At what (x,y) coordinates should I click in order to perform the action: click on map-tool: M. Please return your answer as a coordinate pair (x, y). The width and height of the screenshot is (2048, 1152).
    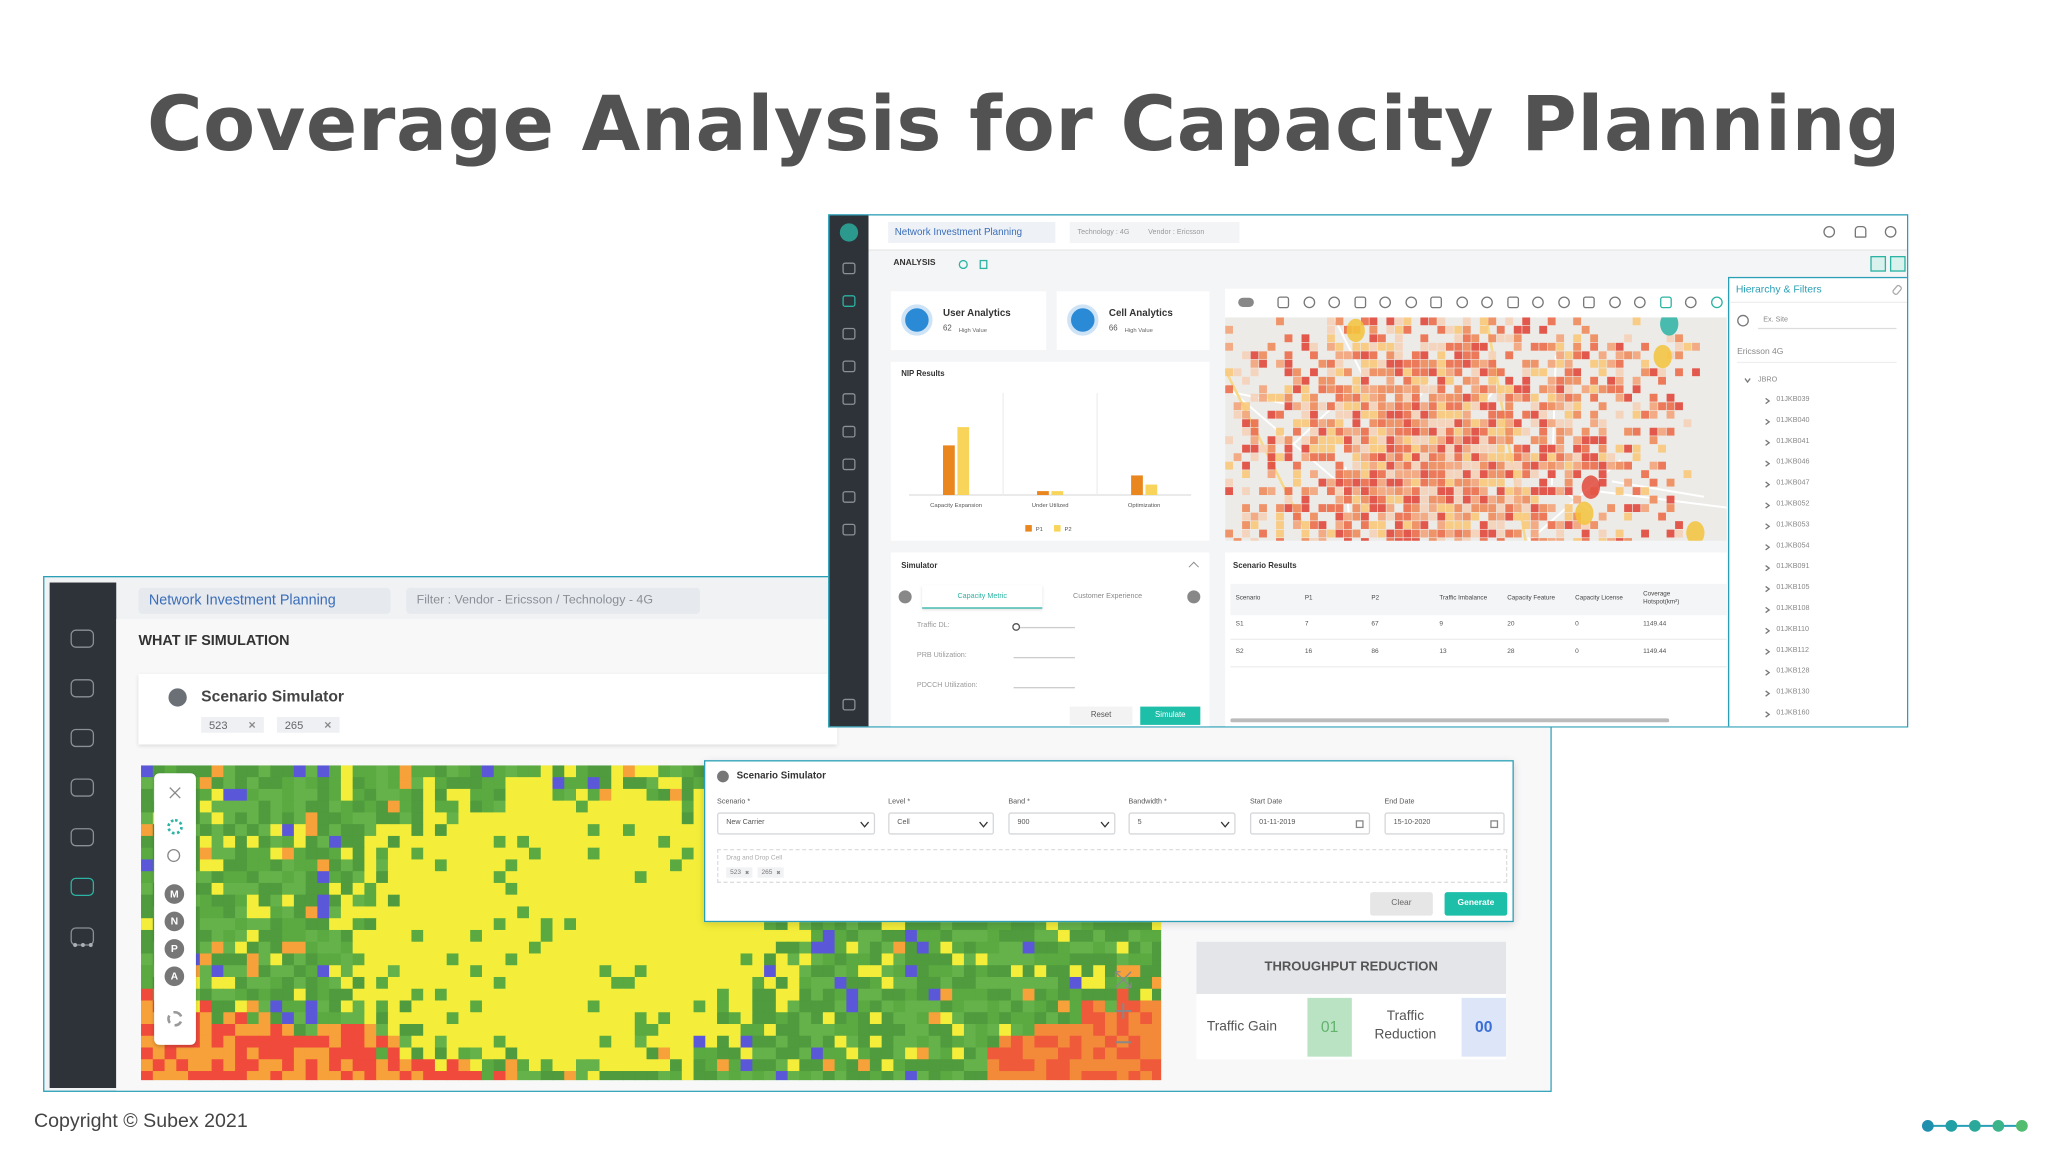
    Looking at the image, I should click on (174, 894).